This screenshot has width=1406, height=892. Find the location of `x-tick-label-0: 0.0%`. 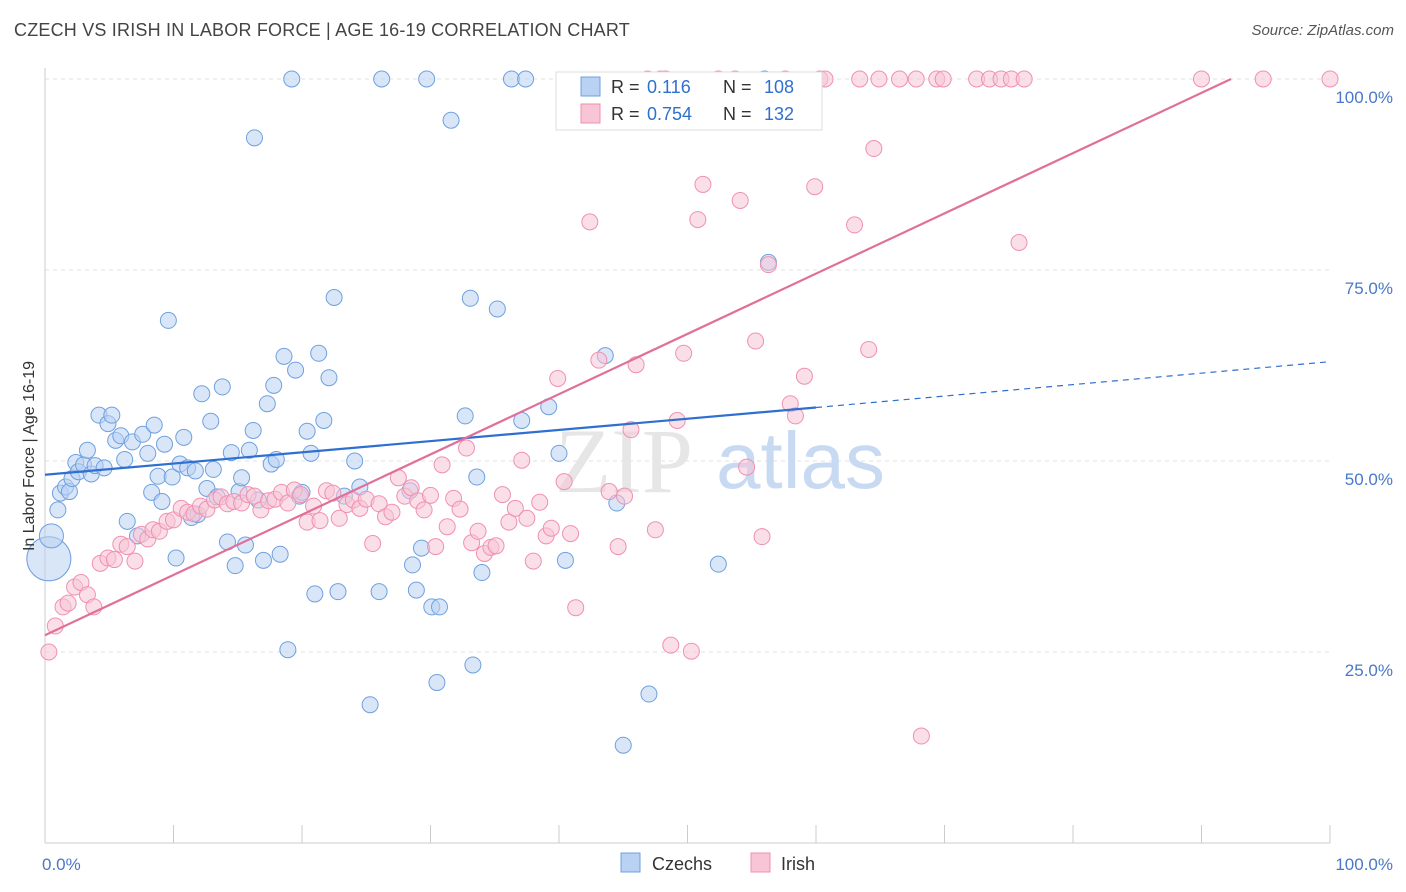

x-tick-label-0: 0.0% is located at coordinates (61, 864).